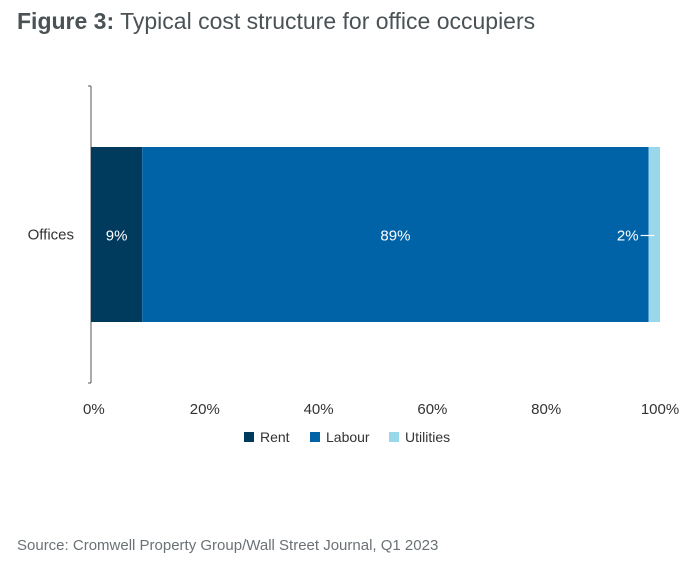 The height and width of the screenshot is (567, 700). I want to click on x-tick-label: 100%, so click(660, 409).